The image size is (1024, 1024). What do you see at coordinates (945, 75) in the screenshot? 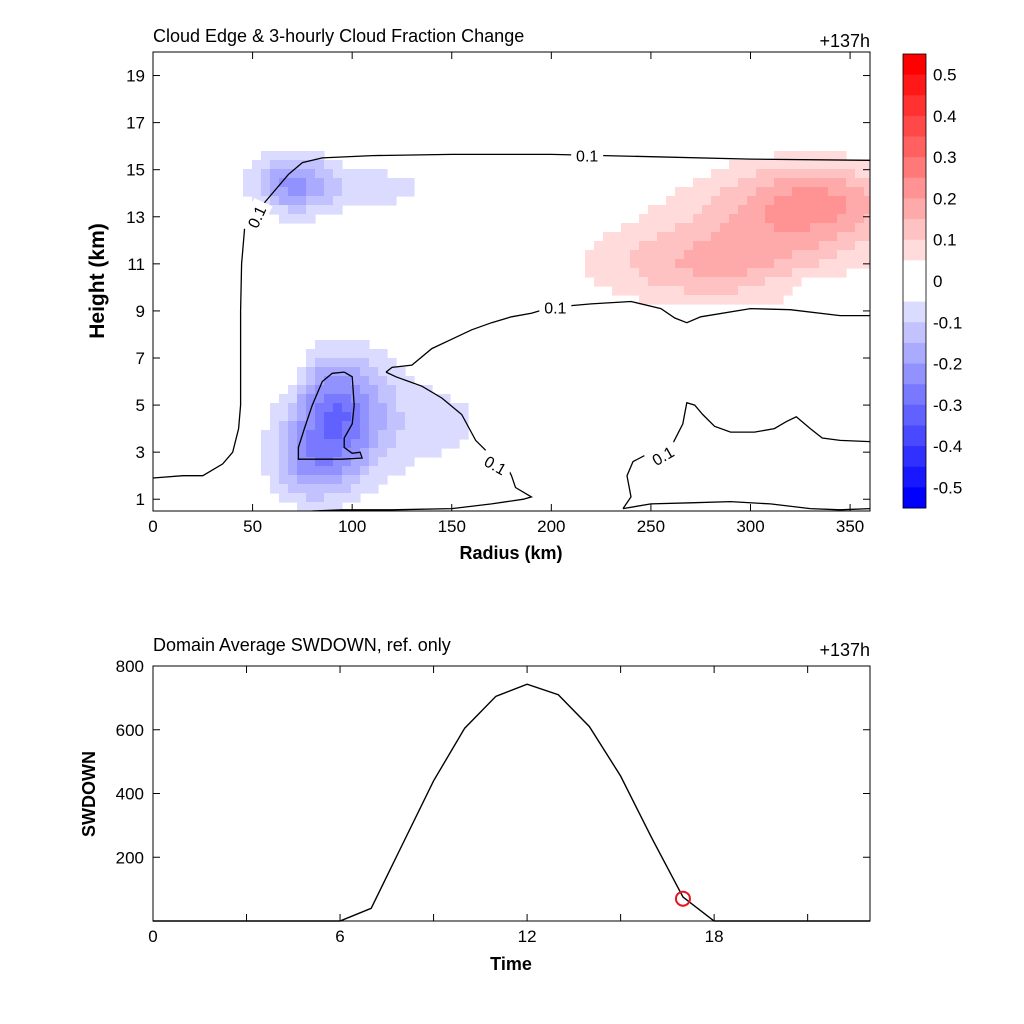
I see `colorbar-tick-label: 0.5` at bounding box center [945, 75].